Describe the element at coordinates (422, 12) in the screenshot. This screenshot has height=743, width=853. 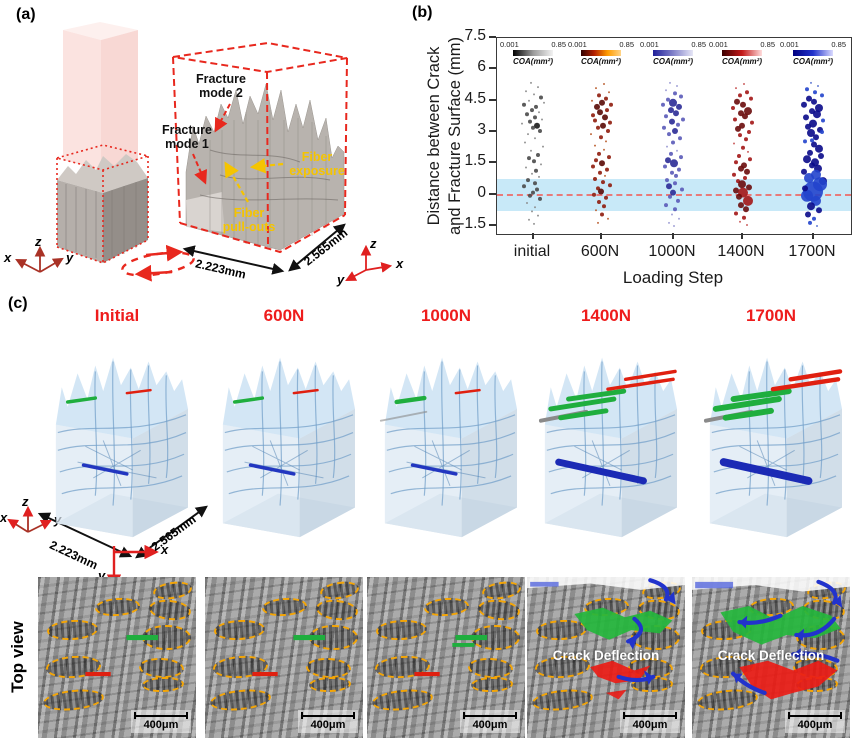
I see `panel-b-label: (b)` at that location.